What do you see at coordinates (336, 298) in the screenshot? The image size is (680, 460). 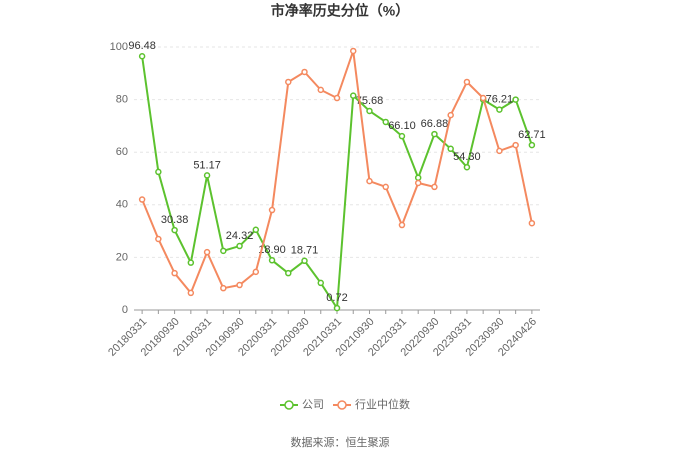 I see `data-label: 0.72` at bounding box center [336, 298].